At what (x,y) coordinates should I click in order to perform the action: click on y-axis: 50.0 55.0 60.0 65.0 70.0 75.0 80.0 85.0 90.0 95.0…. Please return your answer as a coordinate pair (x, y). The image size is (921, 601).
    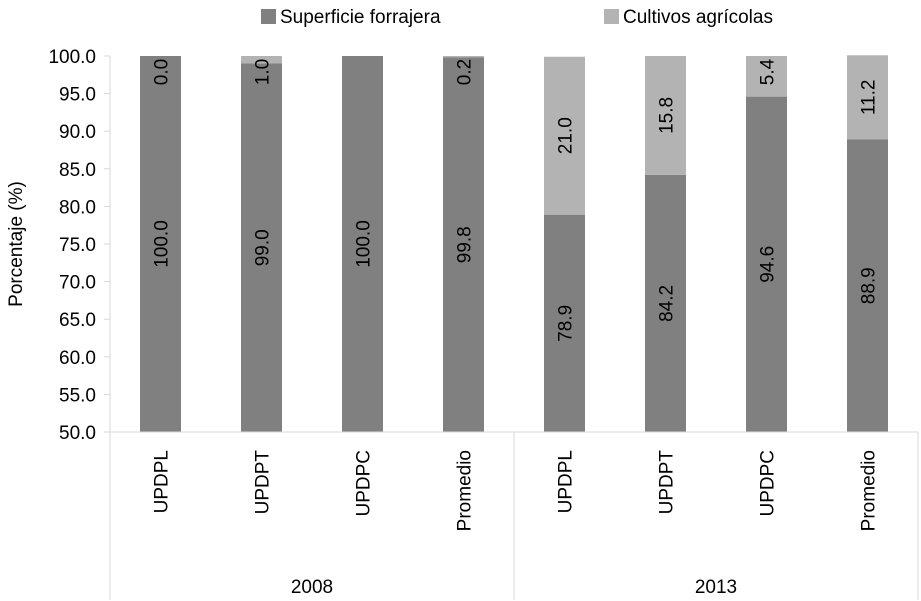
    Looking at the image, I should click on (79, 323).